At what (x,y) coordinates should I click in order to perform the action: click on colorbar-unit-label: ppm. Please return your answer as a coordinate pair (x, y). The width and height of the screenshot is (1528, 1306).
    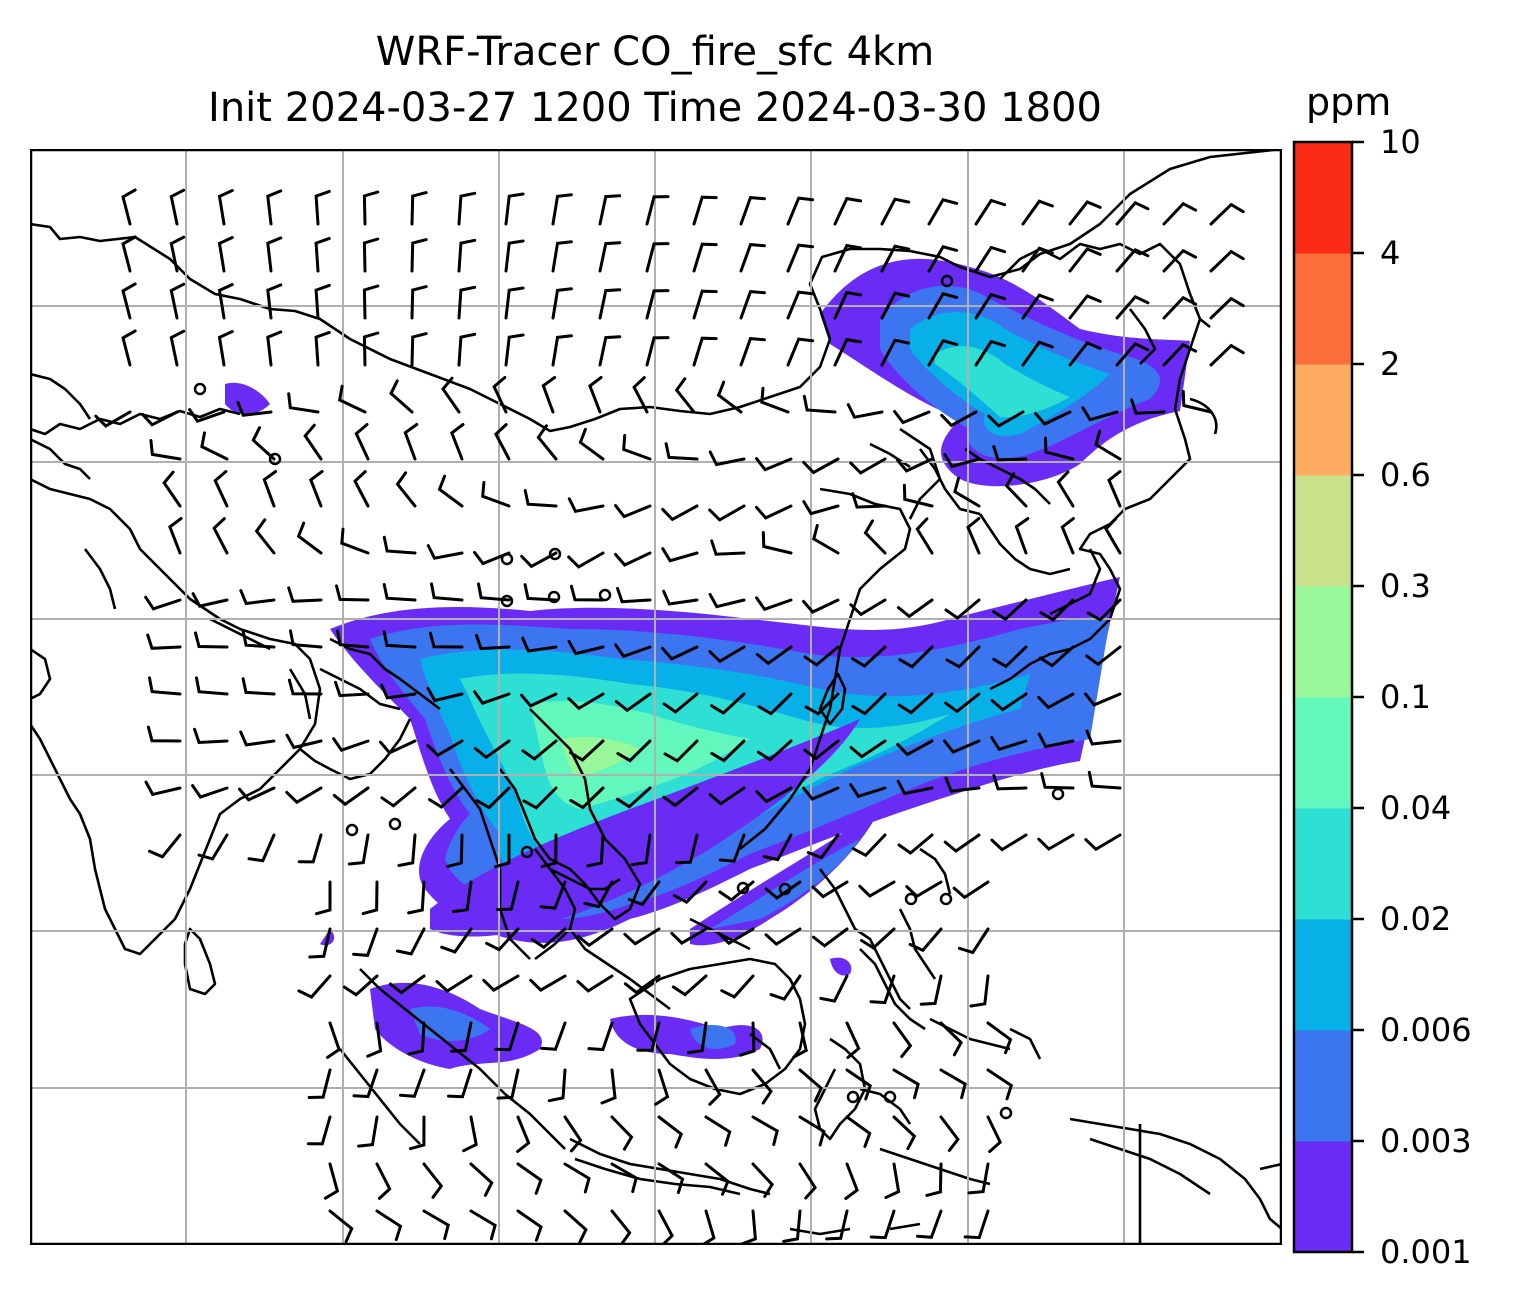
    Looking at the image, I should click on (1349, 102).